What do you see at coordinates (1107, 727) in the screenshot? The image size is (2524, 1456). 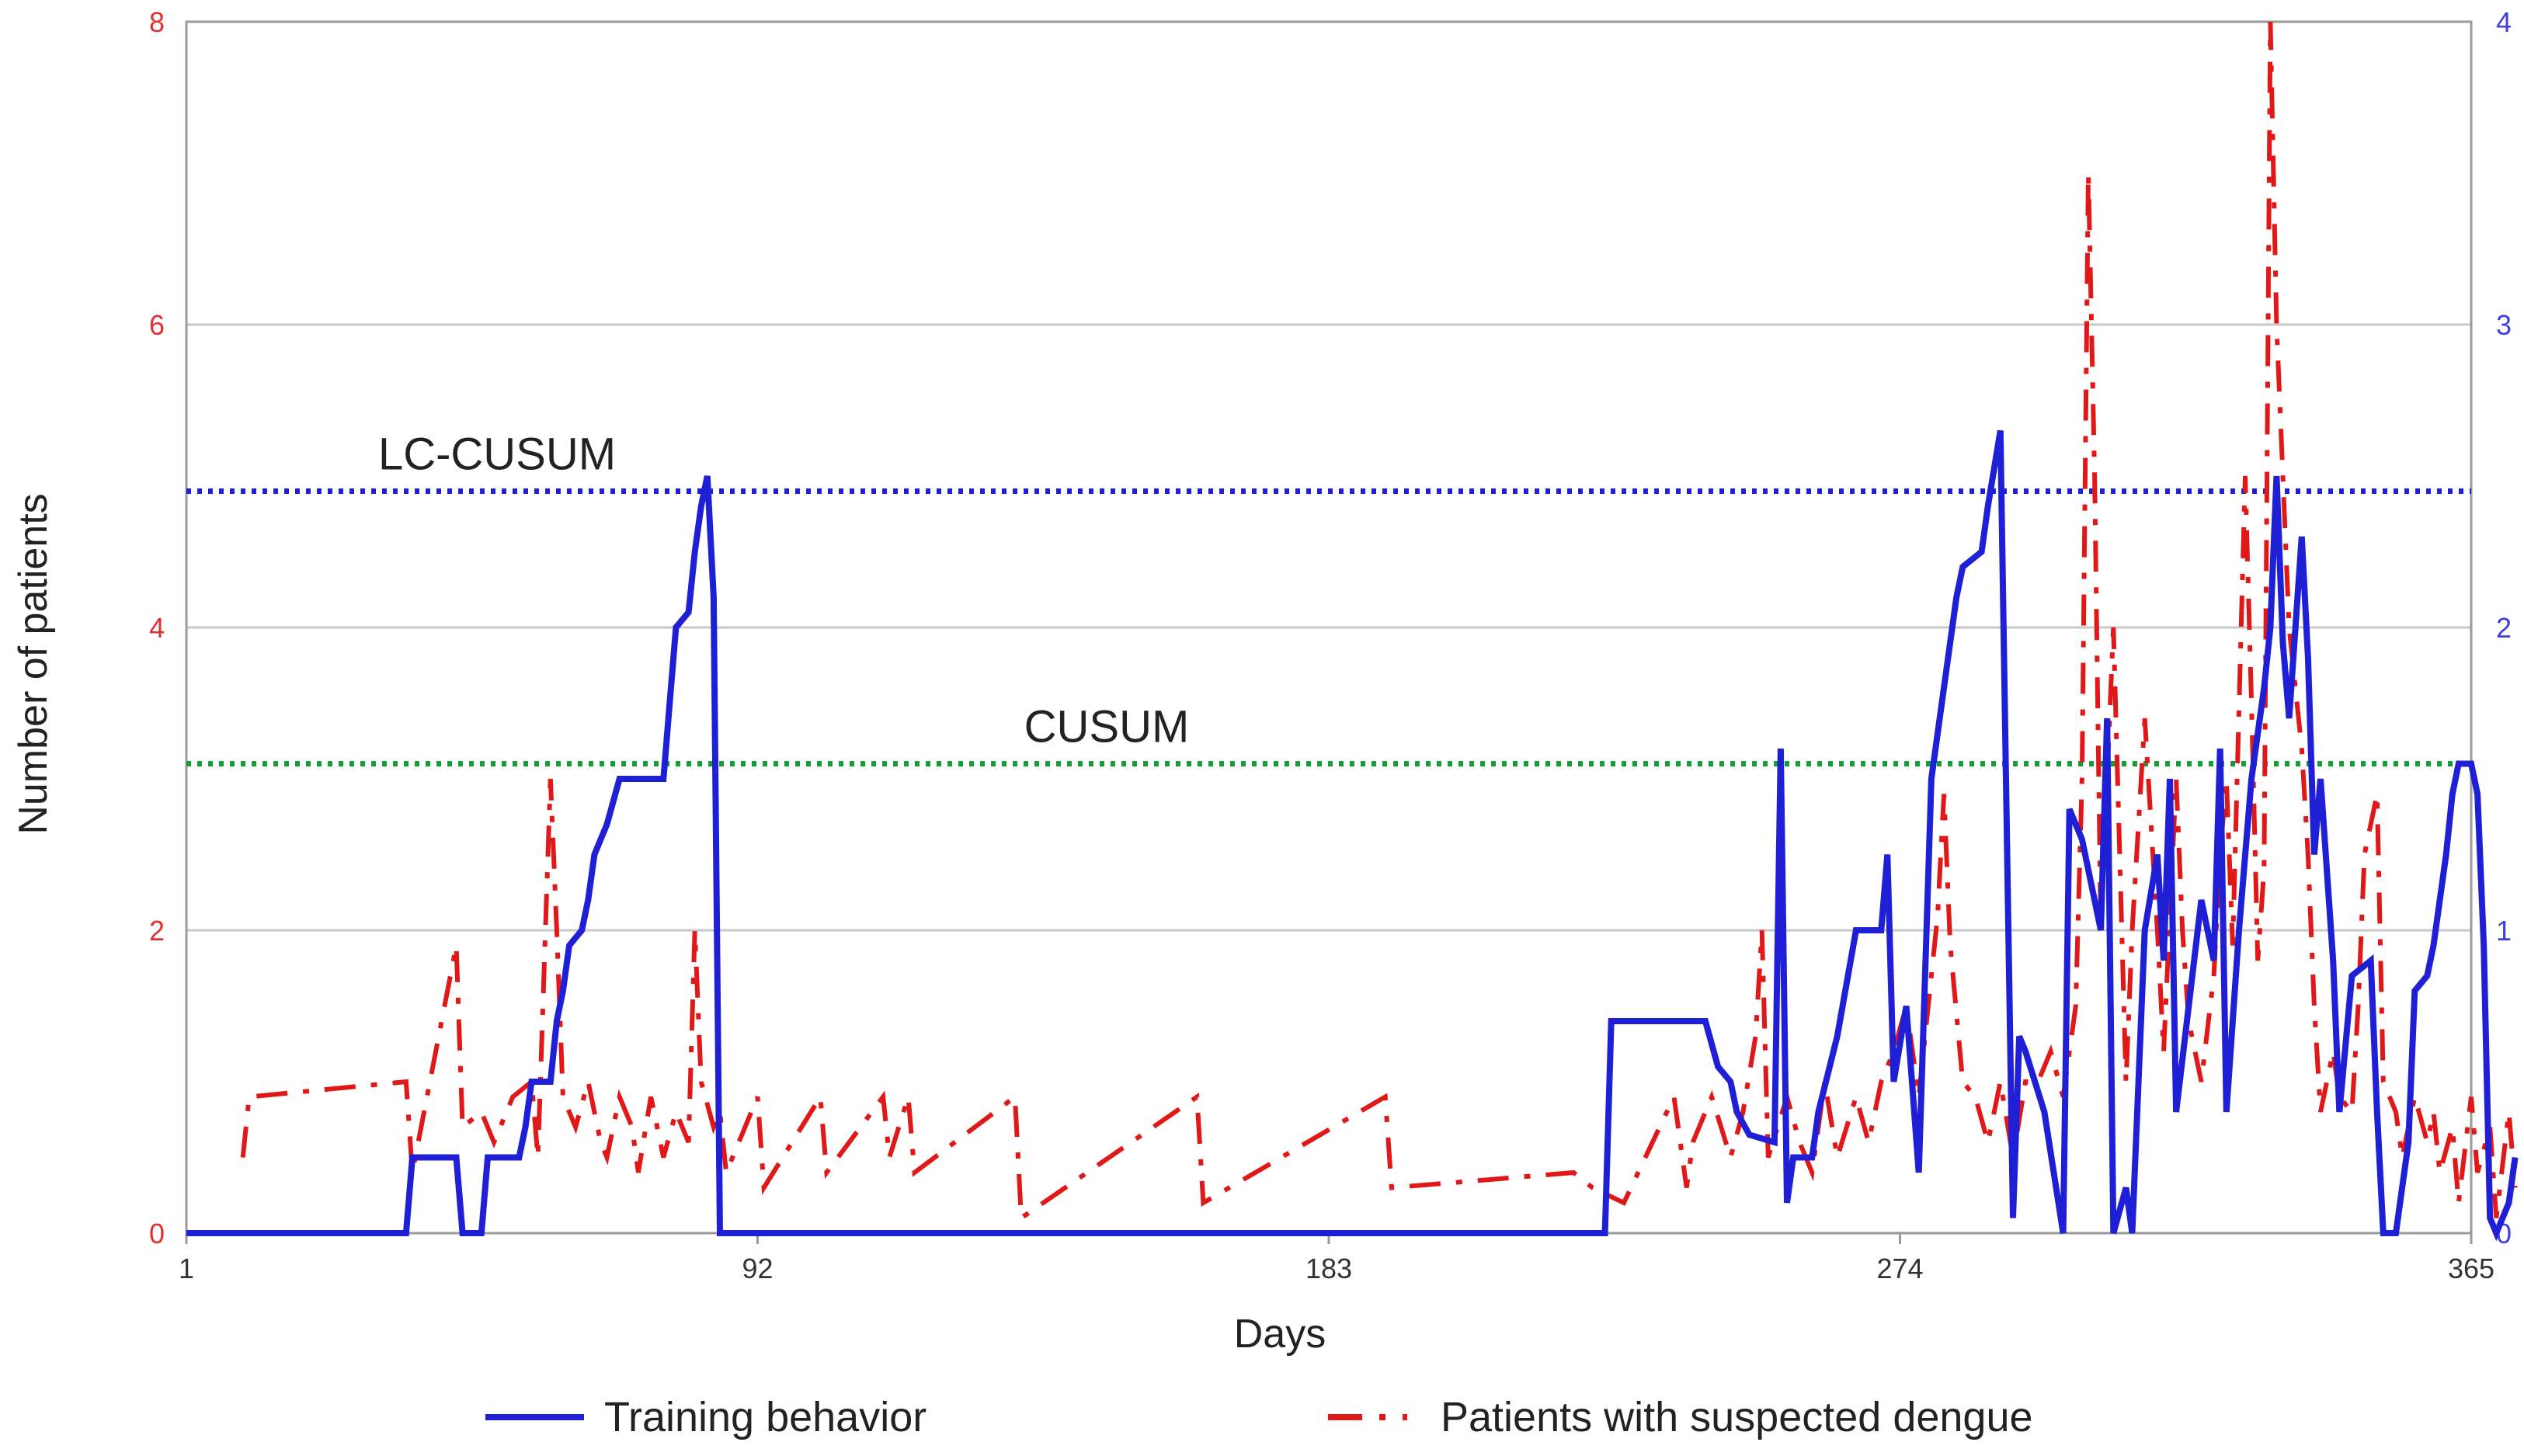 I see `ref-label-cusum: CUSUM` at bounding box center [1107, 727].